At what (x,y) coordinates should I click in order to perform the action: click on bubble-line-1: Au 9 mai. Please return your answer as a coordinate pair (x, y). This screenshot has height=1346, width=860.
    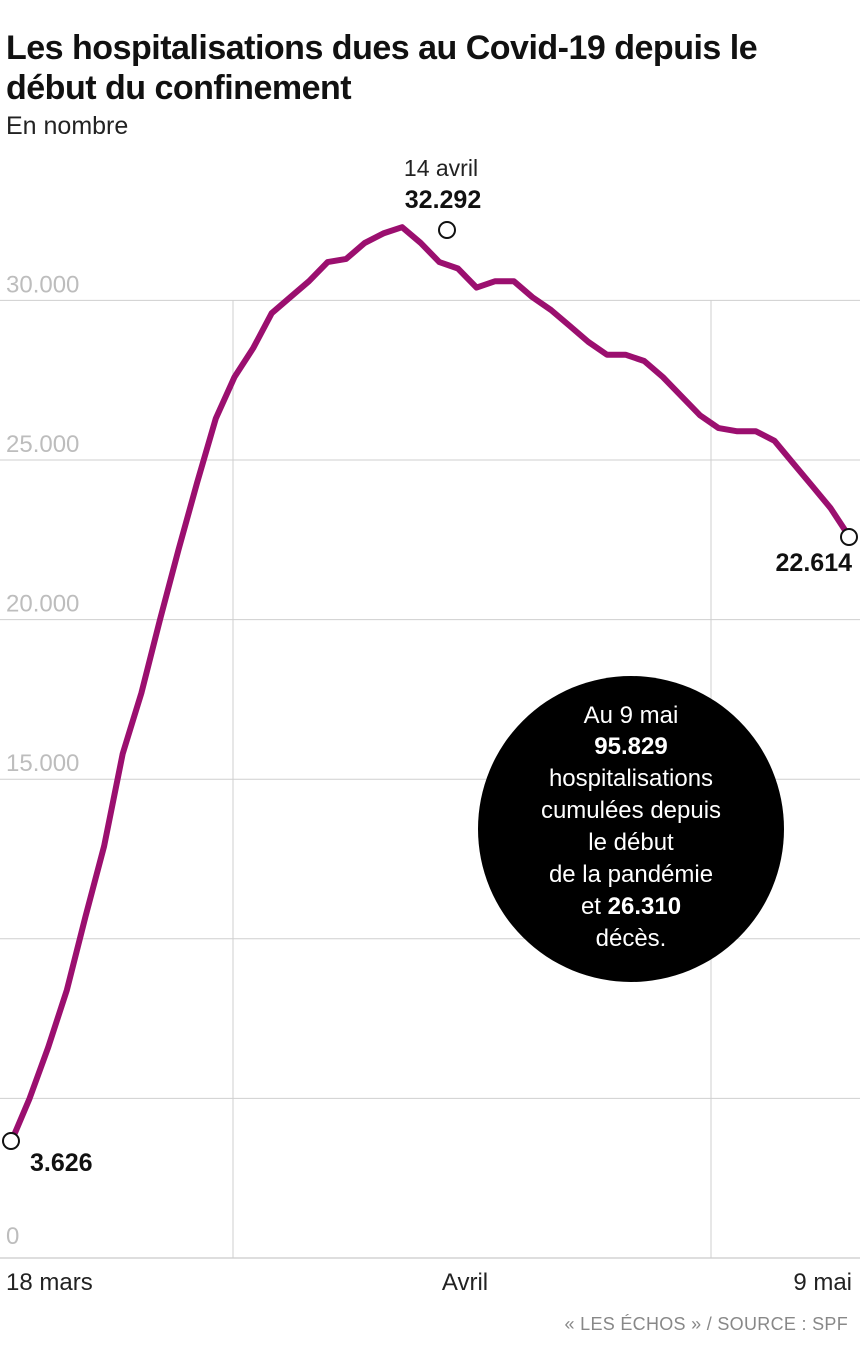
    Looking at the image, I should click on (631, 715).